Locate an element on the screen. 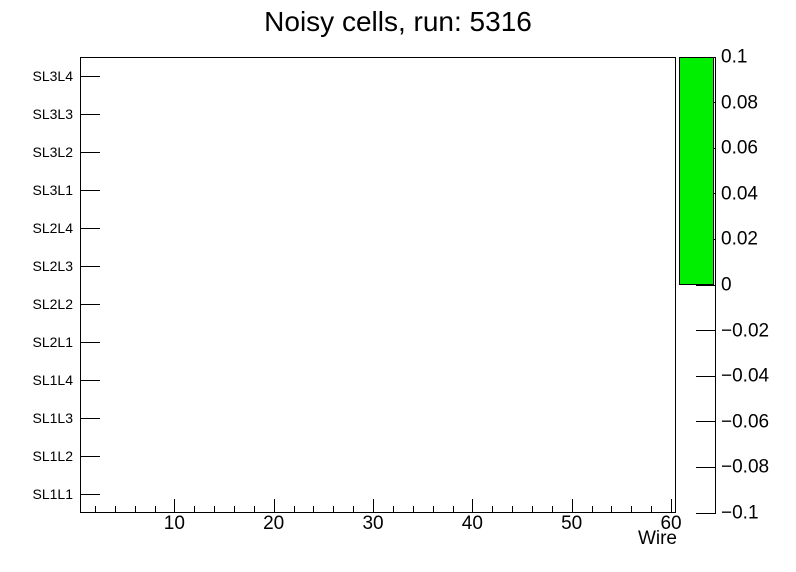  palette-label: 0 is located at coordinates (726, 285).